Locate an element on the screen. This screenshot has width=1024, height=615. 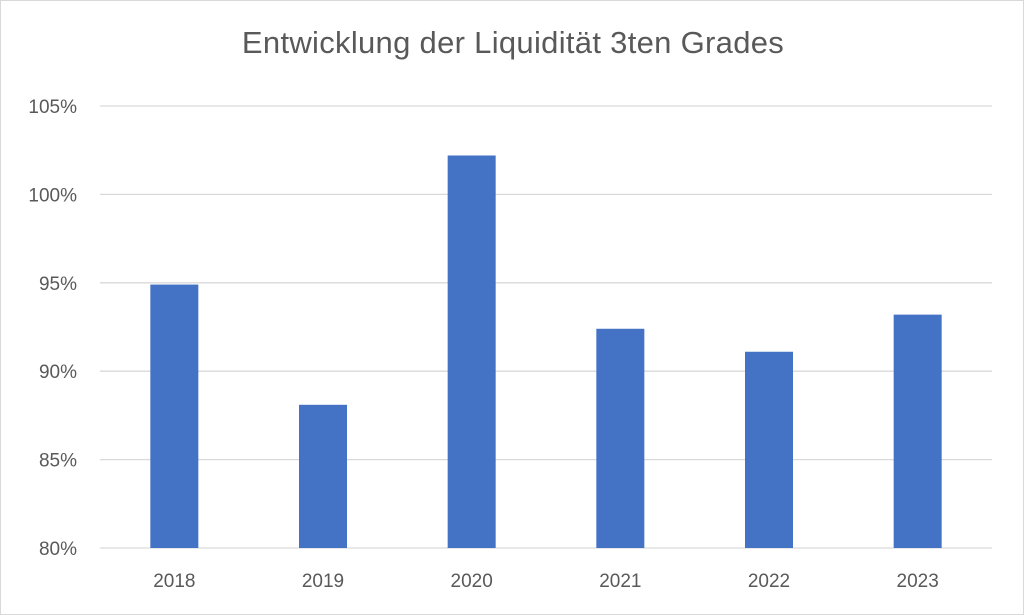
y-tick-label: 105% is located at coordinates (52, 107).